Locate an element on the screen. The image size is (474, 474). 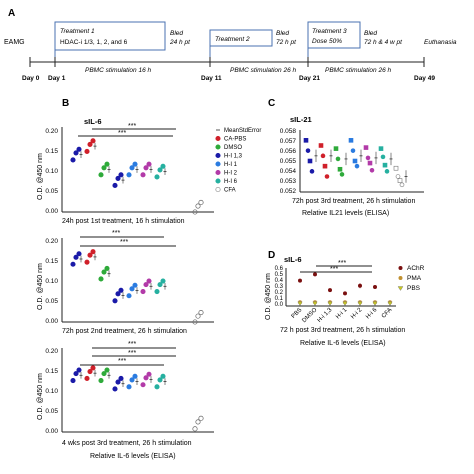
c-ytick-2: 0.056 is located at coordinates (288, 151).